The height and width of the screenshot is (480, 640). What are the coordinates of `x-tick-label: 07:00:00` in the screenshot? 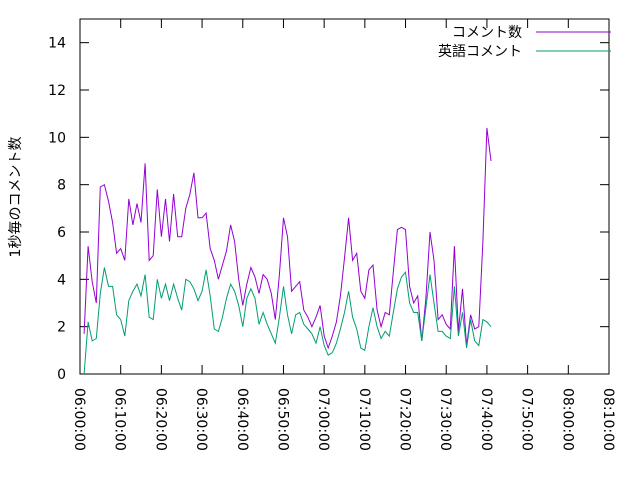 It's located at (323, 419).